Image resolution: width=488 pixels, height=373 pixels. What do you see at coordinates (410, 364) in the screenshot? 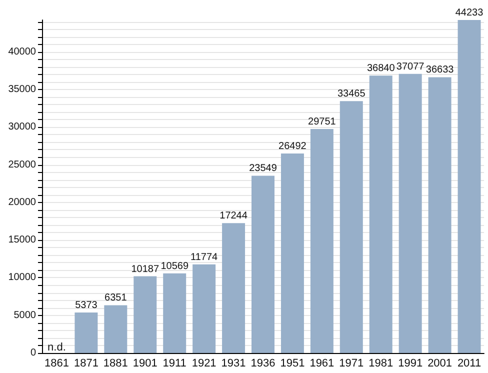
I see `x-tick-label: 1991` at bounding box center [410, 364].